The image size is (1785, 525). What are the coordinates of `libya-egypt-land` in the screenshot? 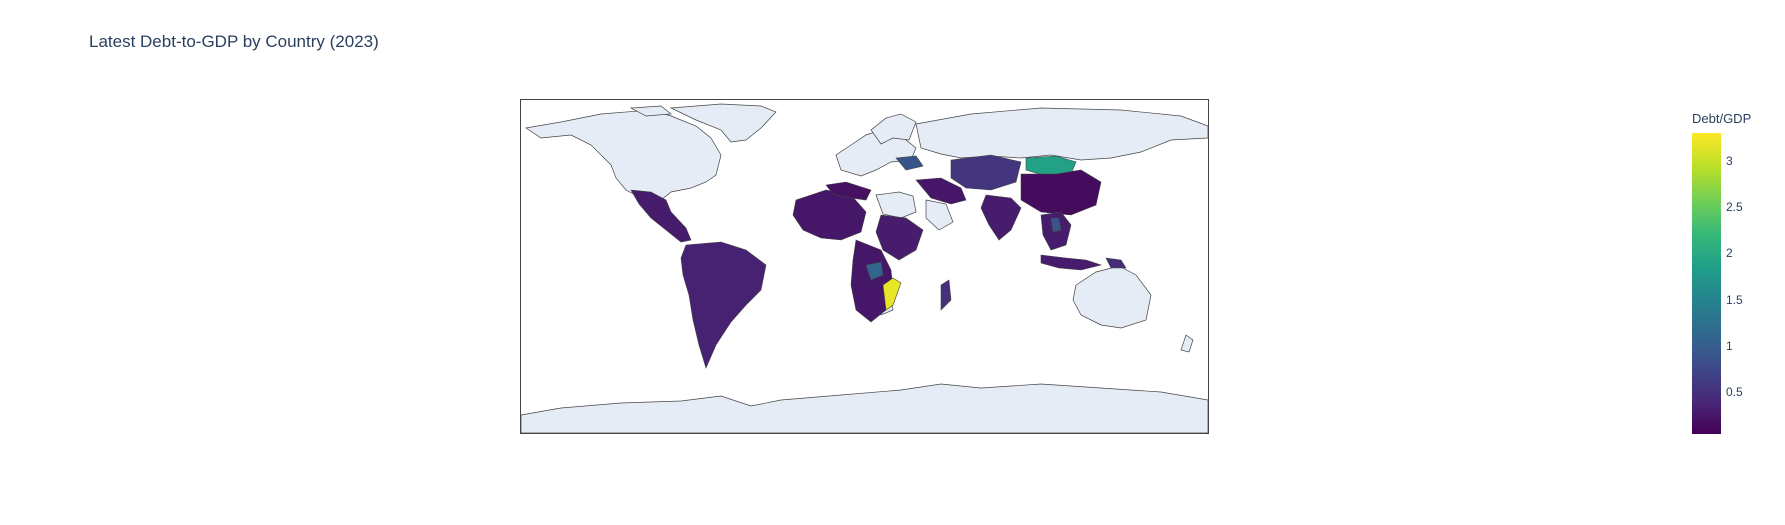 It's located at (896, 205).